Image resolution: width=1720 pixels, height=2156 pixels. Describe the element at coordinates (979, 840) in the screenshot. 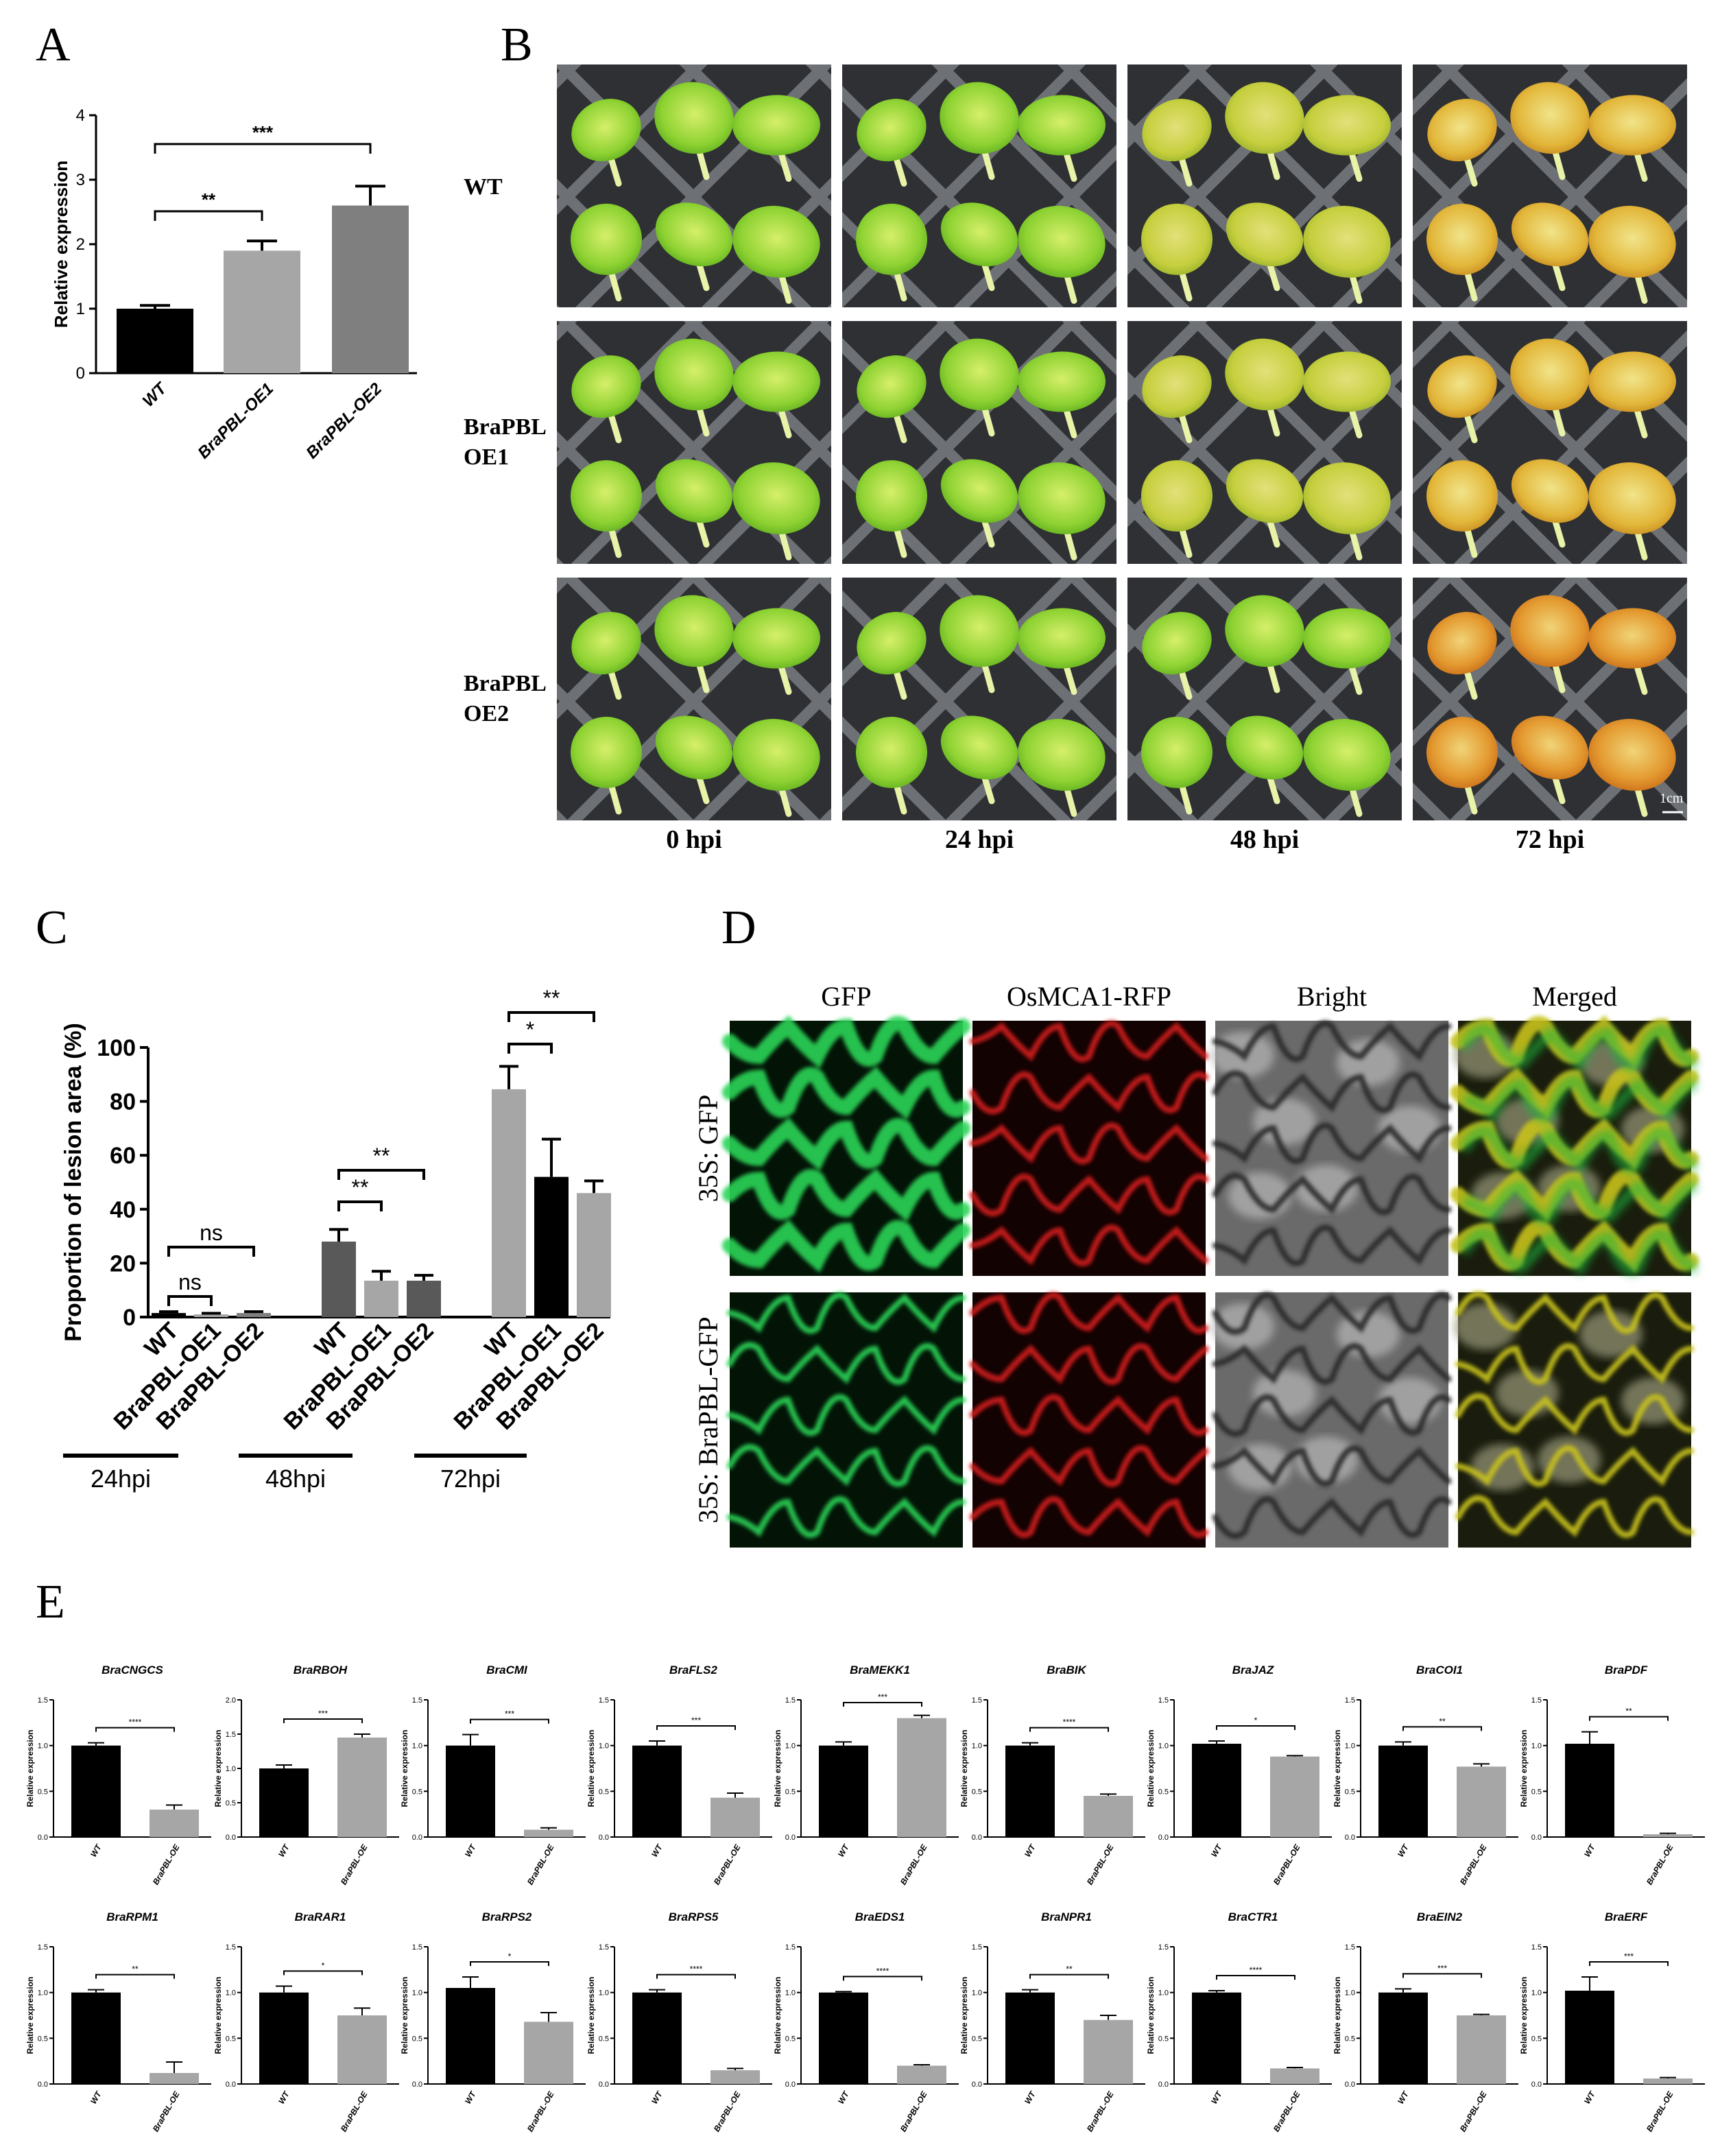

I see `column-label: 24 hpi` at that location.